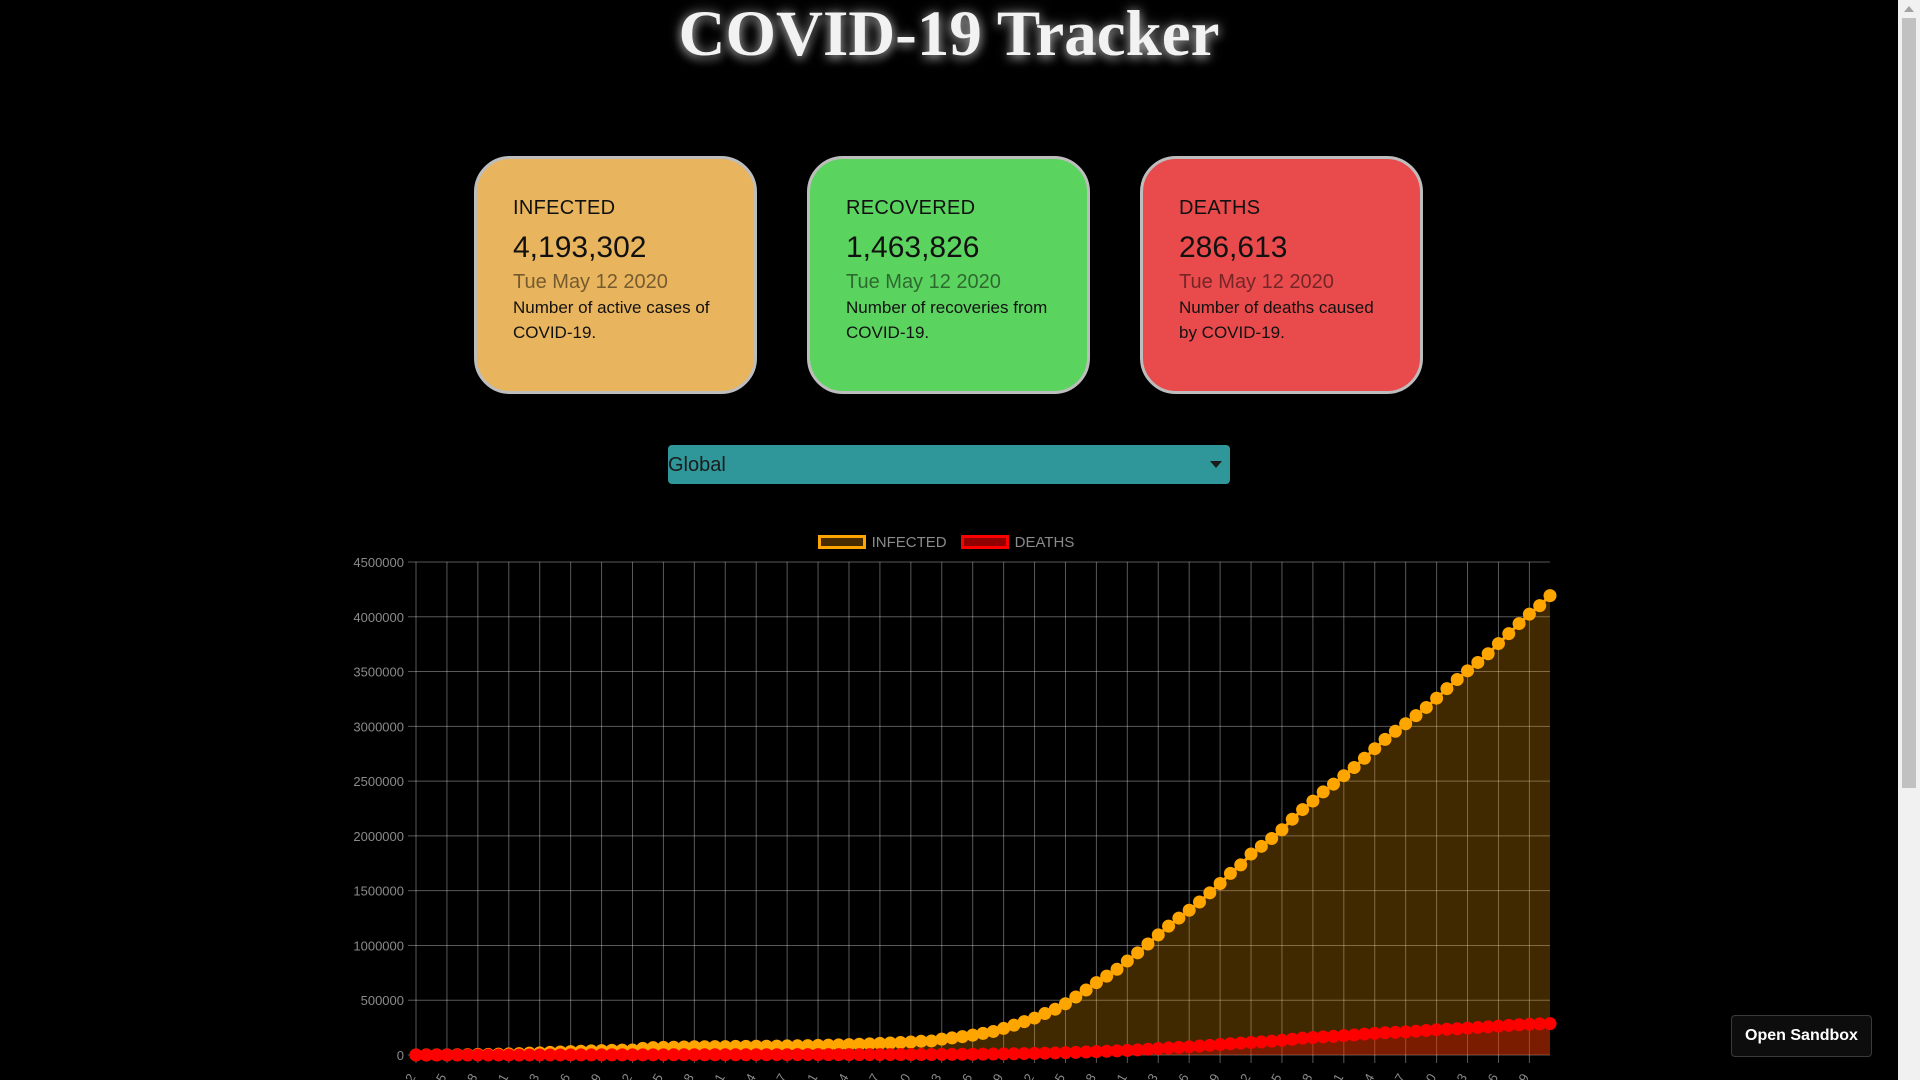  Describe the element at coordinates (1274, 1075) in the screenshot. I see `x-tick-label: 15` at that location.